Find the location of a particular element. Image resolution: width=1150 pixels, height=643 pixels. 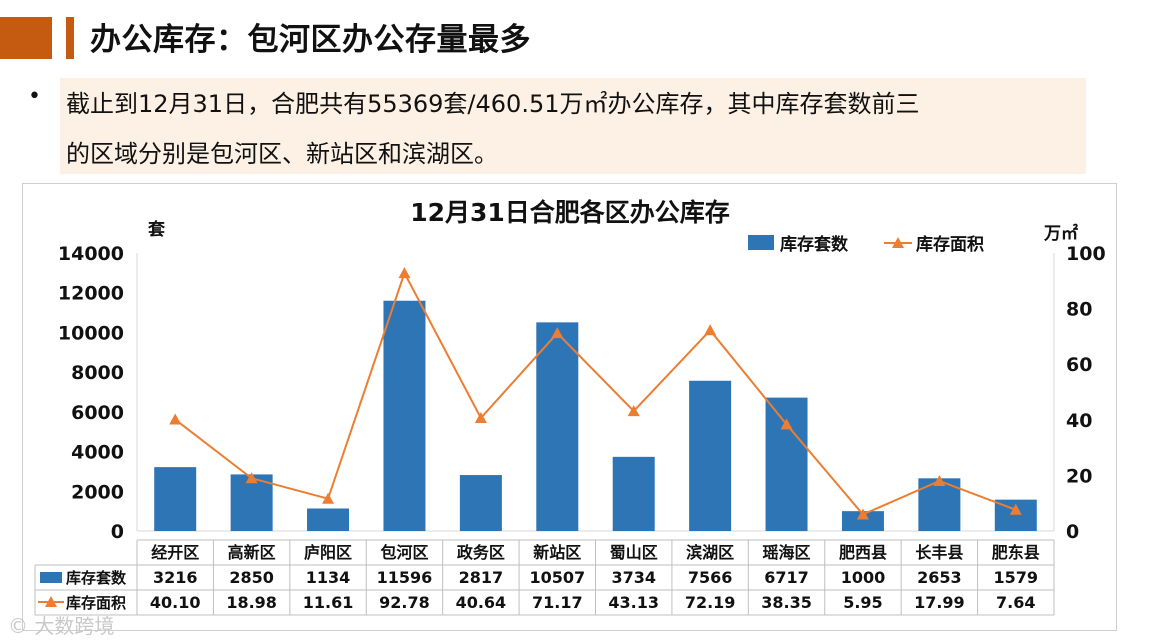

line-point-瑶海区 is located at coordinates (786, 424).